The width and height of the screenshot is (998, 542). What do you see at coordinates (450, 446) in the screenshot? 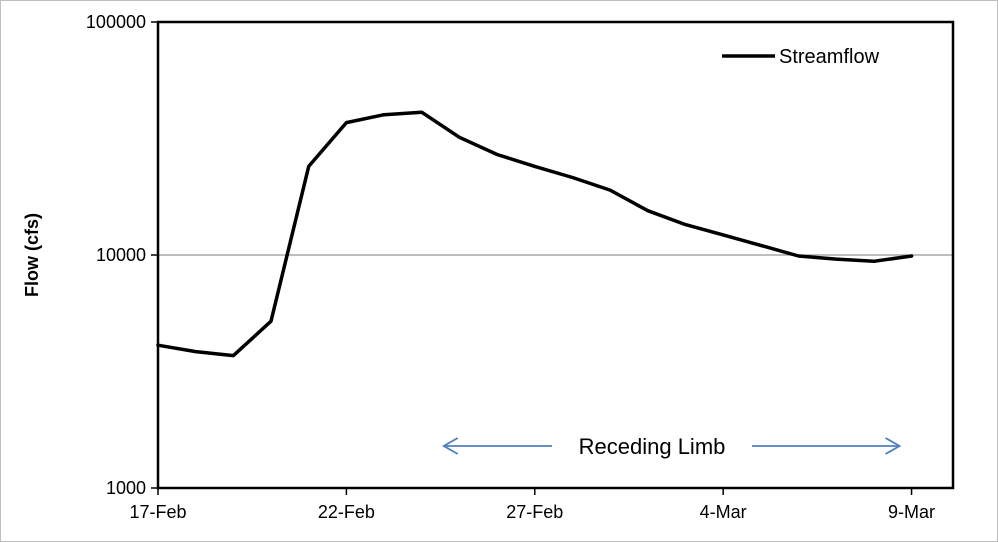
I see `annotation-arrowhead-left` at bounding box center [450, 446].